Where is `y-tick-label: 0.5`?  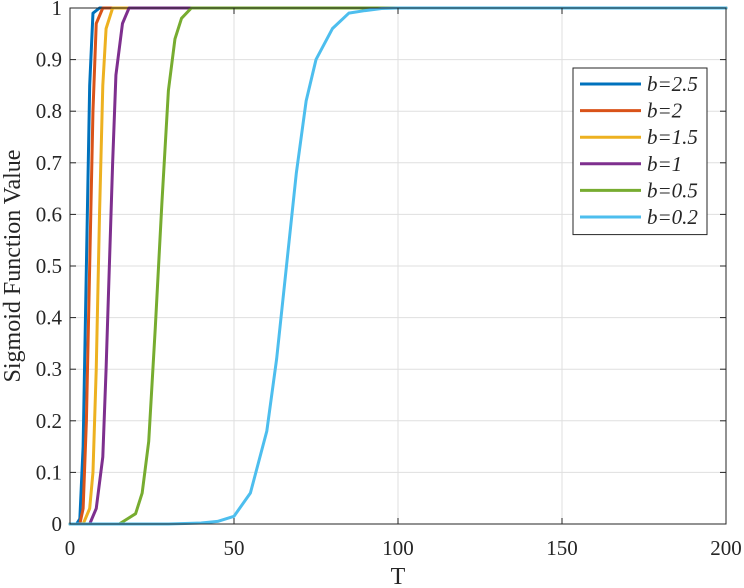
y-tick-label: 0.5 is located at coordinates (49, 266).